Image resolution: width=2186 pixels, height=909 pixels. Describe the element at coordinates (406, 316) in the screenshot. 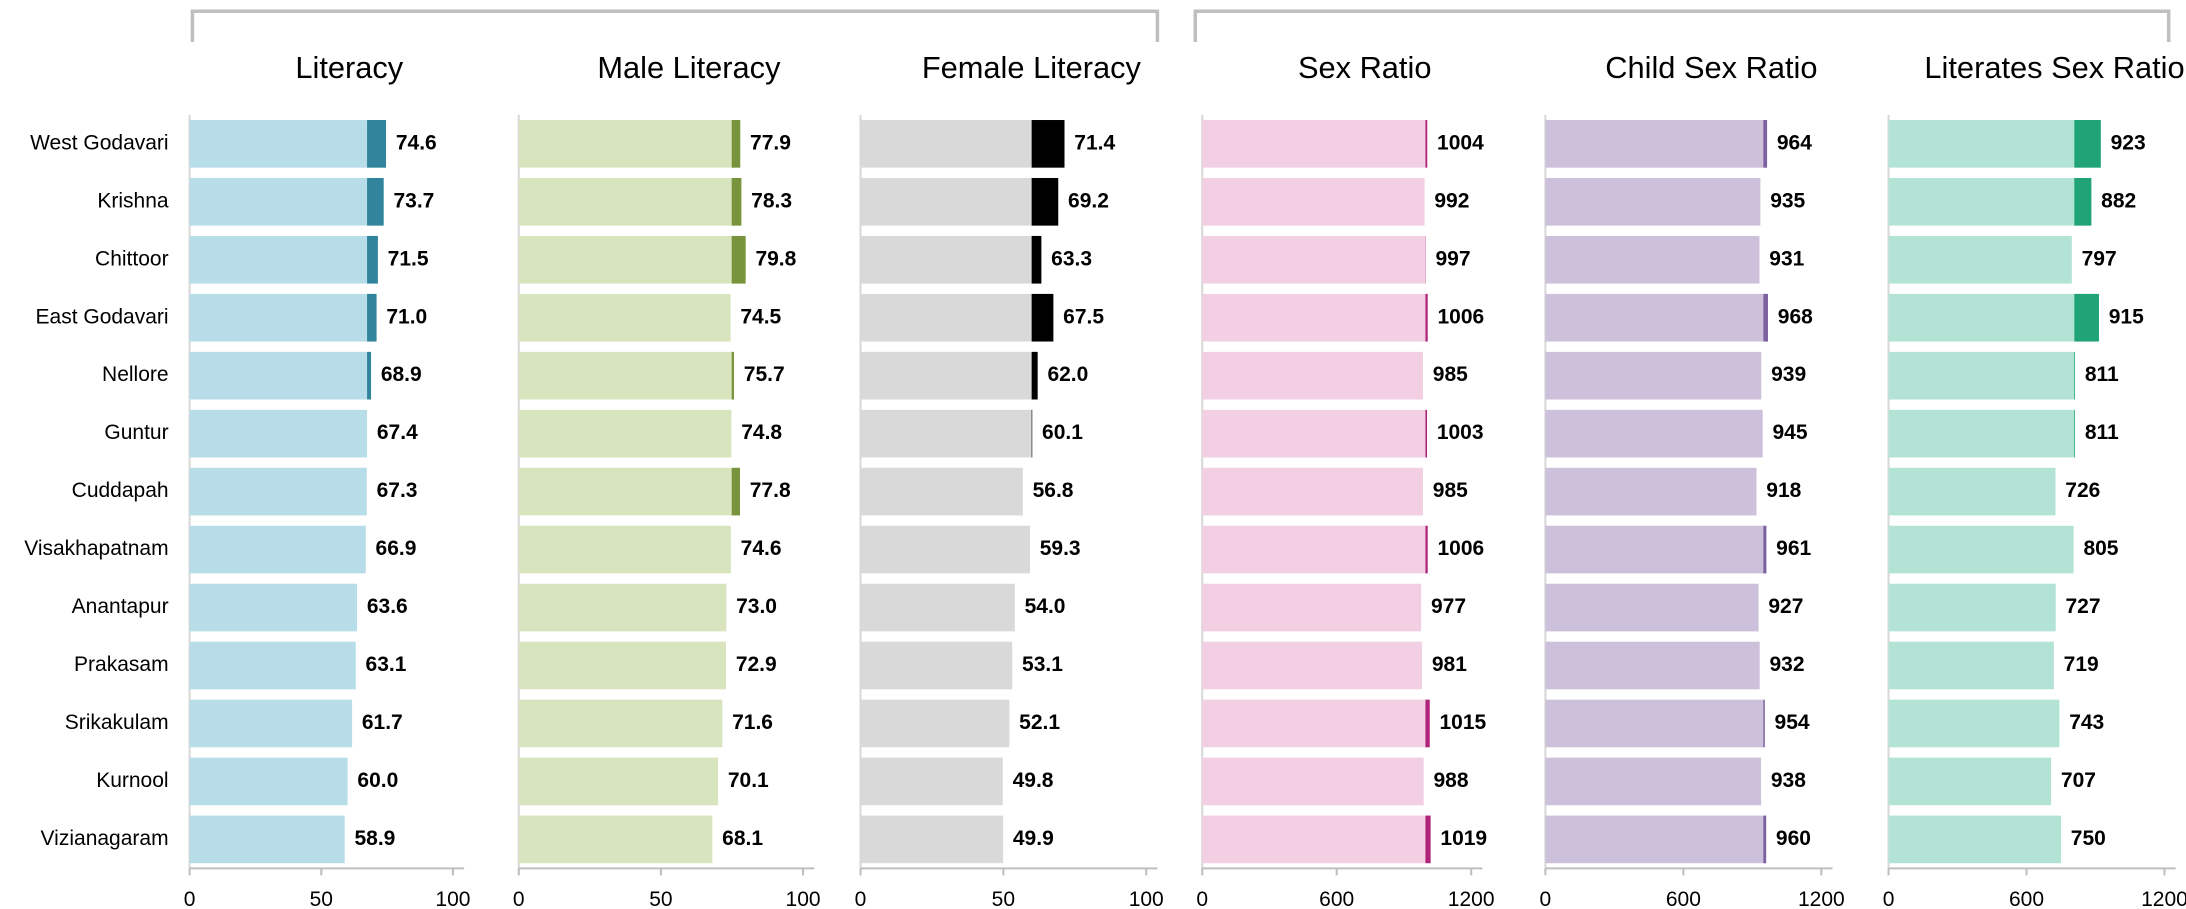

I see `value-label: 71.0` at that location.